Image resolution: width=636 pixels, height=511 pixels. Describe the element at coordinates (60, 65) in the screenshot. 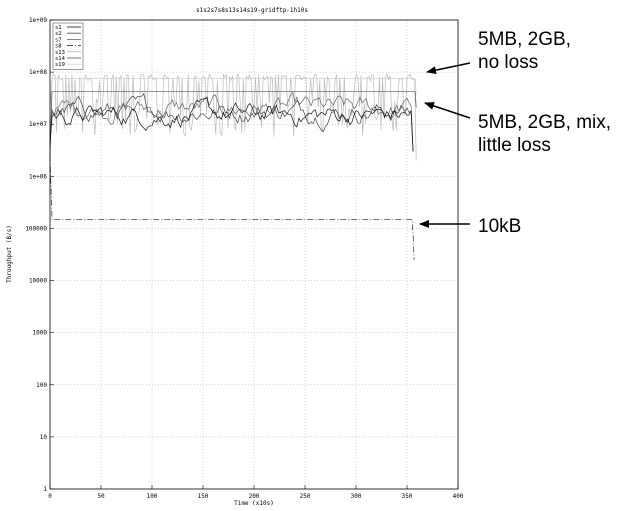

I see `legend-label-s19: s19` at that location.